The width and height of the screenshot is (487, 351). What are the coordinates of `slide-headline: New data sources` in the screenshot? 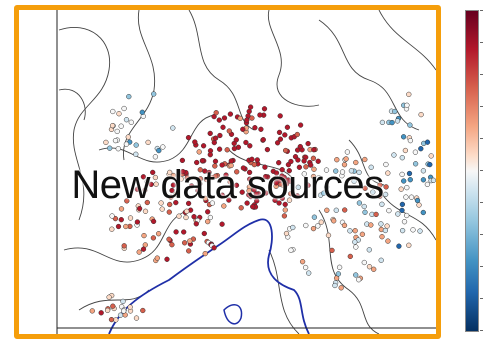 It's located at (227, 185).